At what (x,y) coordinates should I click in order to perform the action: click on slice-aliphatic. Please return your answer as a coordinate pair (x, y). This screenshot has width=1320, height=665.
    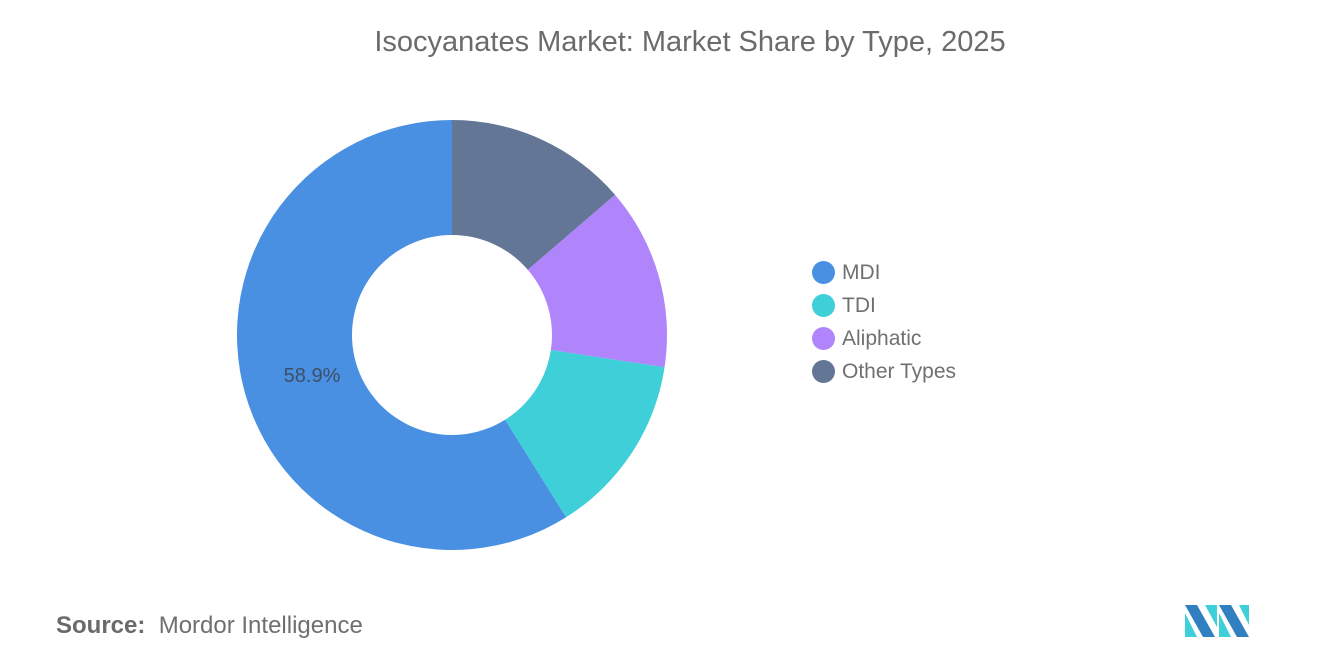
    Looking at the image, I should click on (597, 281).